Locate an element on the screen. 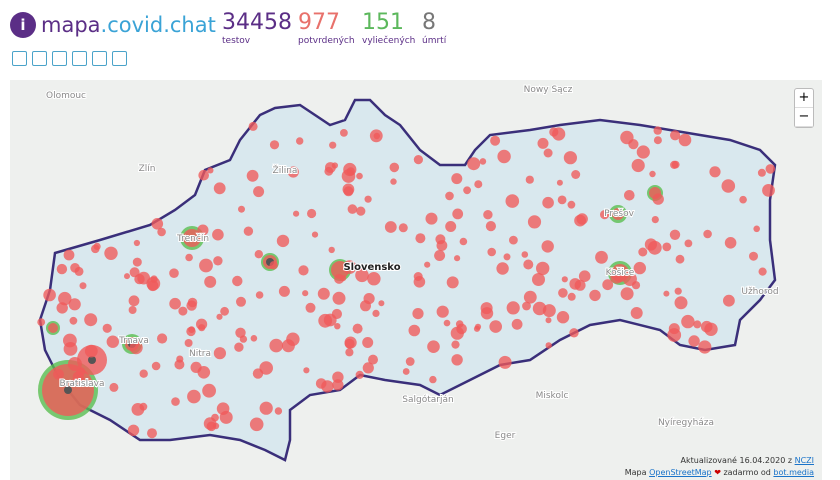 The height and width of the screenshot is (480, 840). author-link: bot.media is located at coordinates (793, 472).